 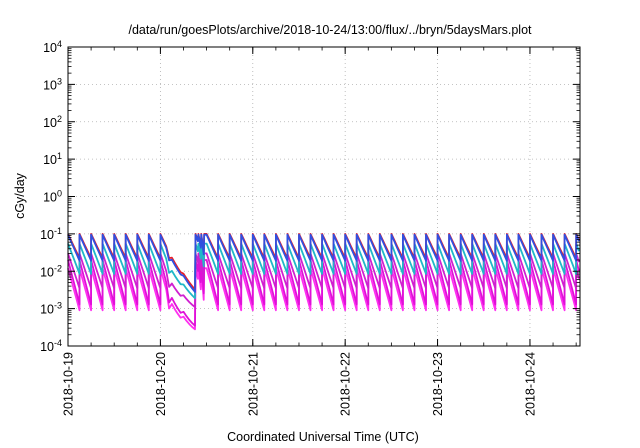 I want to click on y-tick-label: 10⁻³, so click(x=51, y=309).